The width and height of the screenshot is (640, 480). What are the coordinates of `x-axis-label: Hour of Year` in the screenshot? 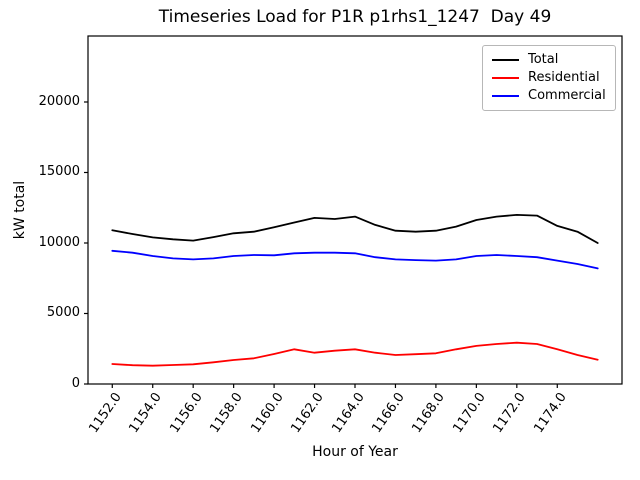 It's located at (355, 452).